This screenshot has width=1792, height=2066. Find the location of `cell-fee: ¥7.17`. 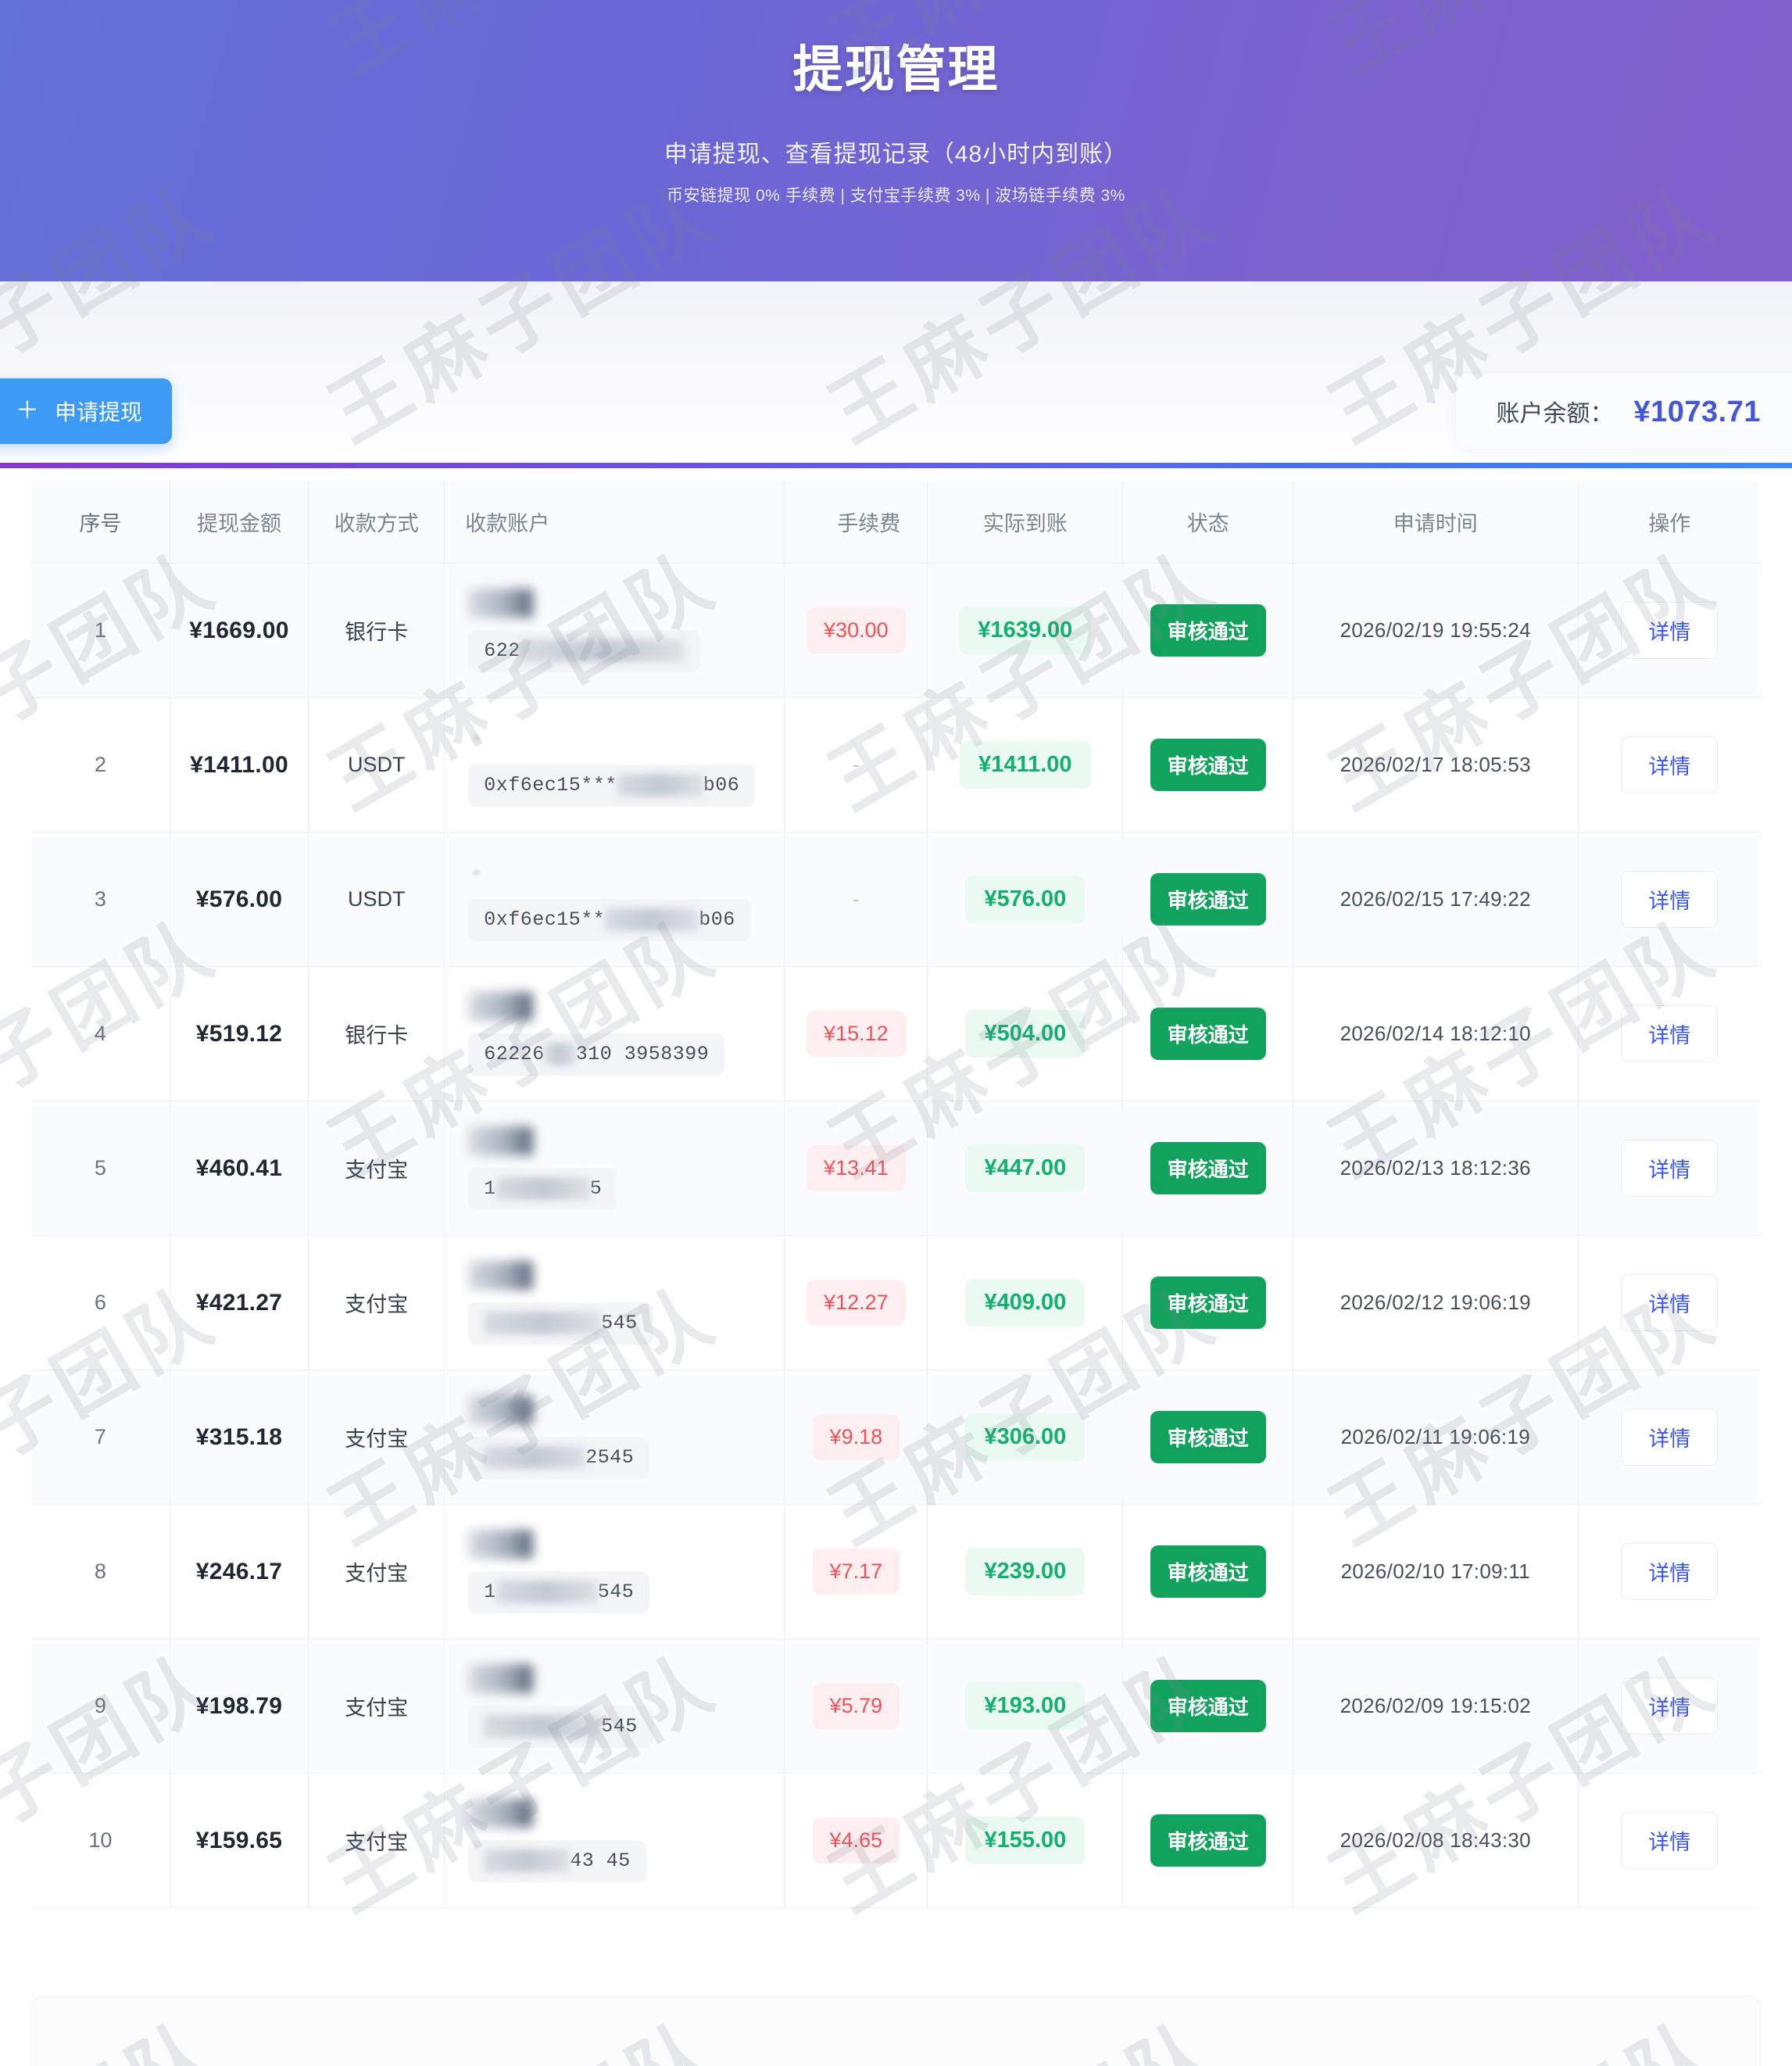

cell-fee: ¥7.17 is located at coordinates (856, 1572).